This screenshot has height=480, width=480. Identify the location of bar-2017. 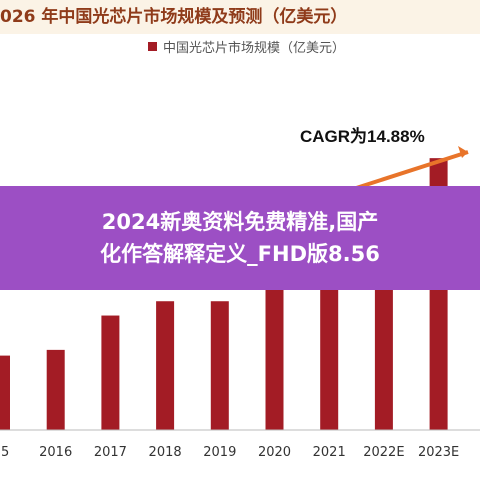
(110, 372).